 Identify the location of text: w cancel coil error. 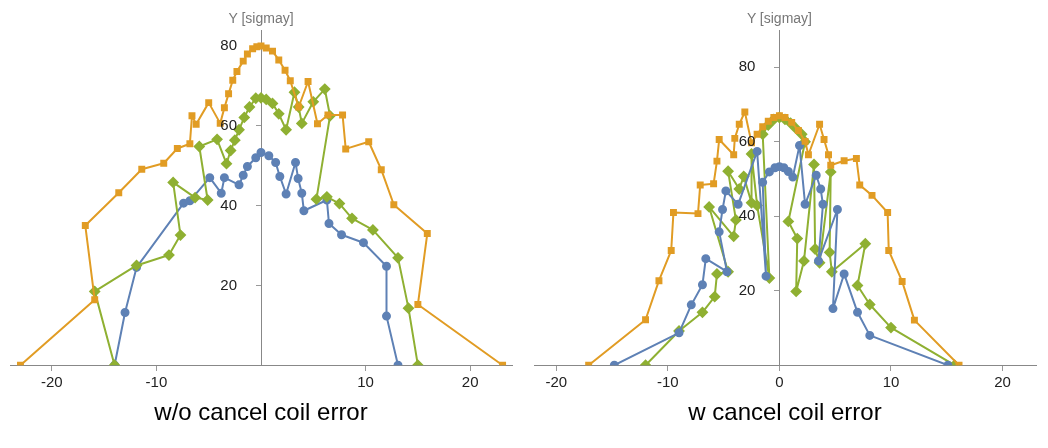
(784, 412).